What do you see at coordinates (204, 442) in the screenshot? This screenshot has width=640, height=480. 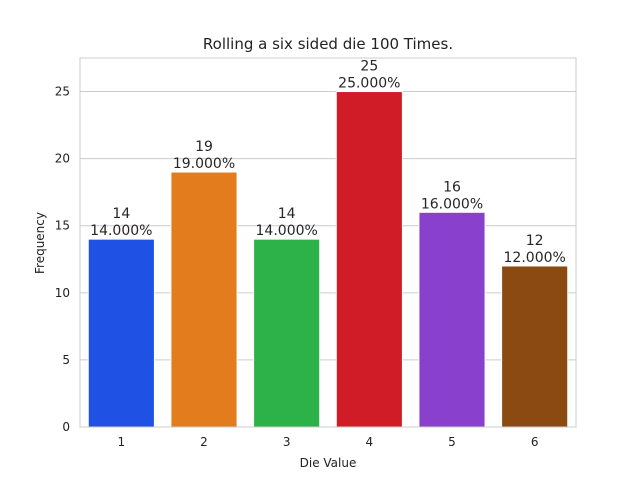 I see `x-tick-label: 2` at bounding box center [204, 442].